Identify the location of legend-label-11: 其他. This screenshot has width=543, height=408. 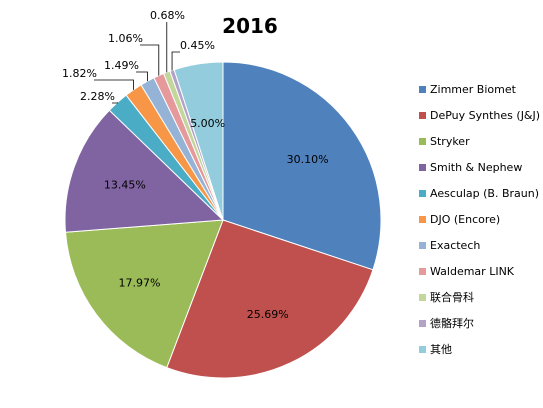
(441, 349).